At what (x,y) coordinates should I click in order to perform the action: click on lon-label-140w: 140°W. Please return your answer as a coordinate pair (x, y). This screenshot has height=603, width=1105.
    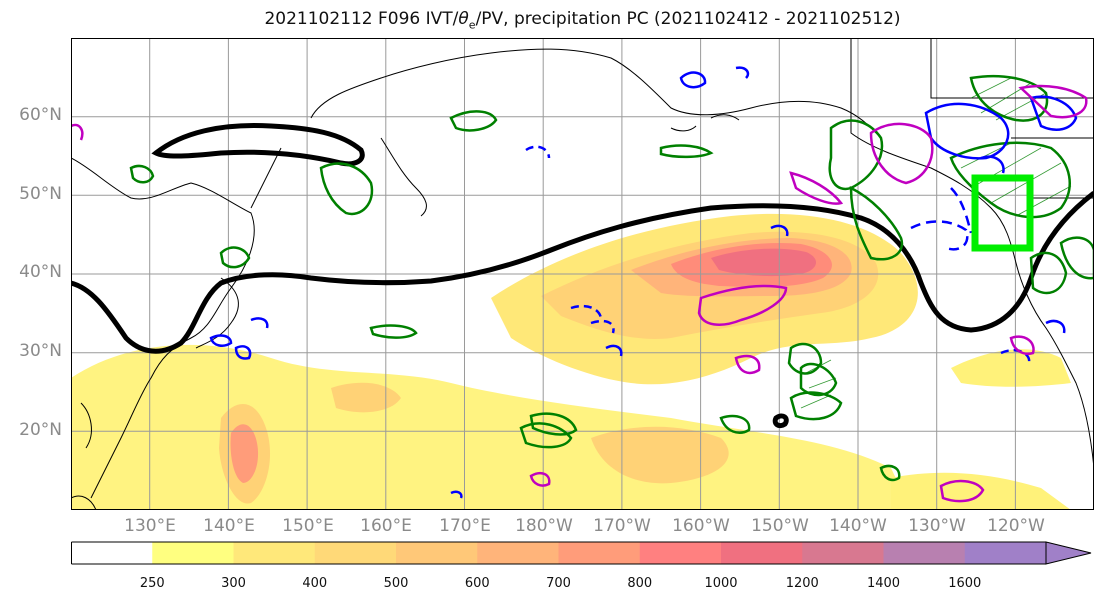
    Looking at the image, I should click on (858, 526).